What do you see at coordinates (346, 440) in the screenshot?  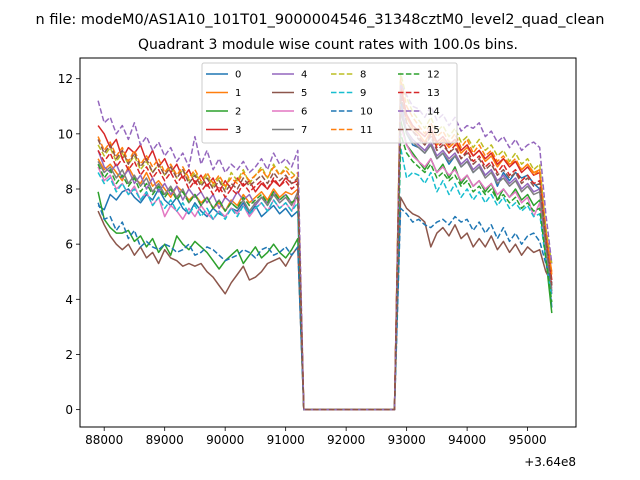 I see `x-tick-label: 92000` at bounding box center [346, 440].